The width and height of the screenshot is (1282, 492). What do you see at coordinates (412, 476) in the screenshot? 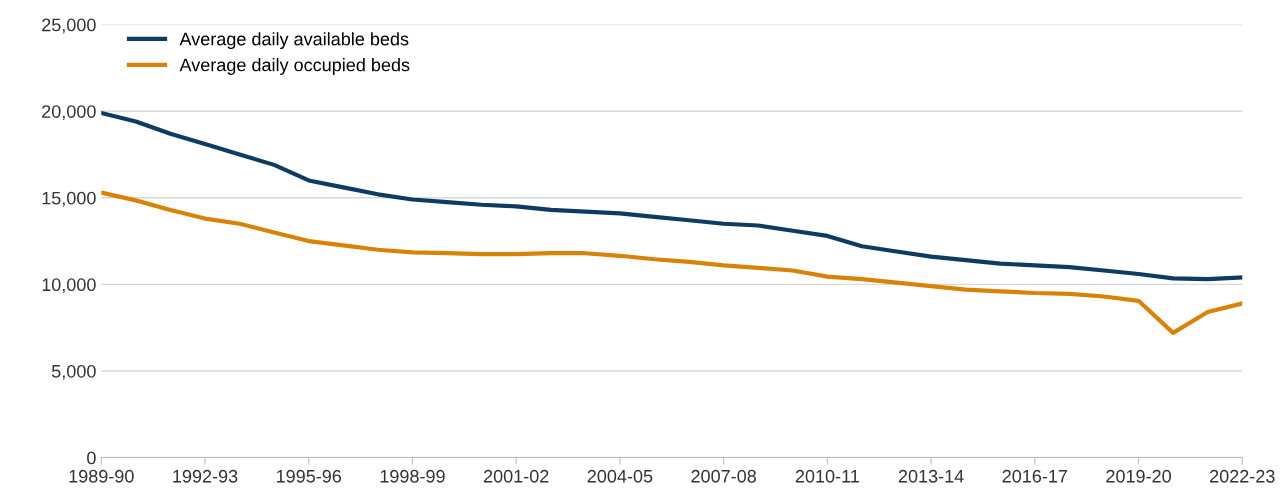
I see `x-tick-label: 1998-99` at bounding box center [412, 476].